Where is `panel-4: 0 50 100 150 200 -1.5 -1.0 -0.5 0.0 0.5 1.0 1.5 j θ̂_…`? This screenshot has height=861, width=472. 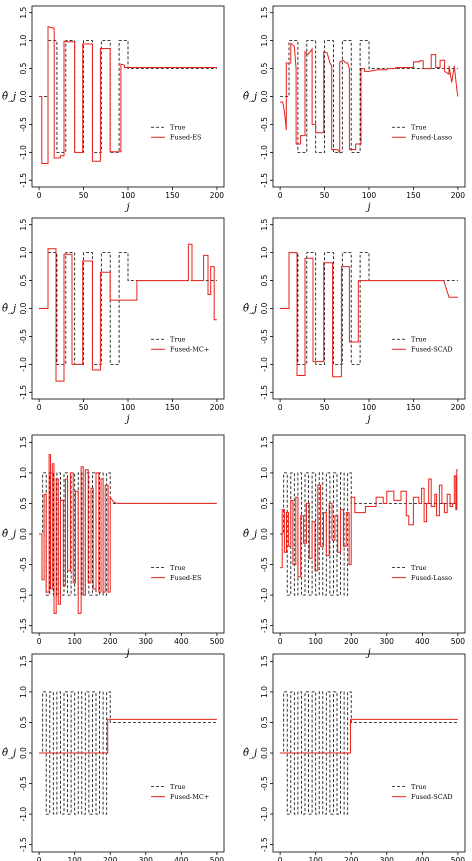 panel-4: 0 50 100 150 200 -1.5 -1.0 -0.5 0.0 0.5 1.0 1.5 j θ̂_… is located at coordinates (354, 321).